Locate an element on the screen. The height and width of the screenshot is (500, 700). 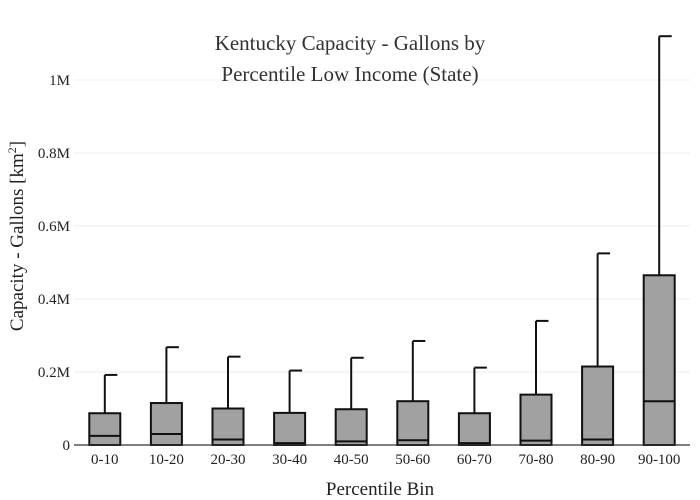
x-tick-label: 10-20 is located at coordinates (166, 460).